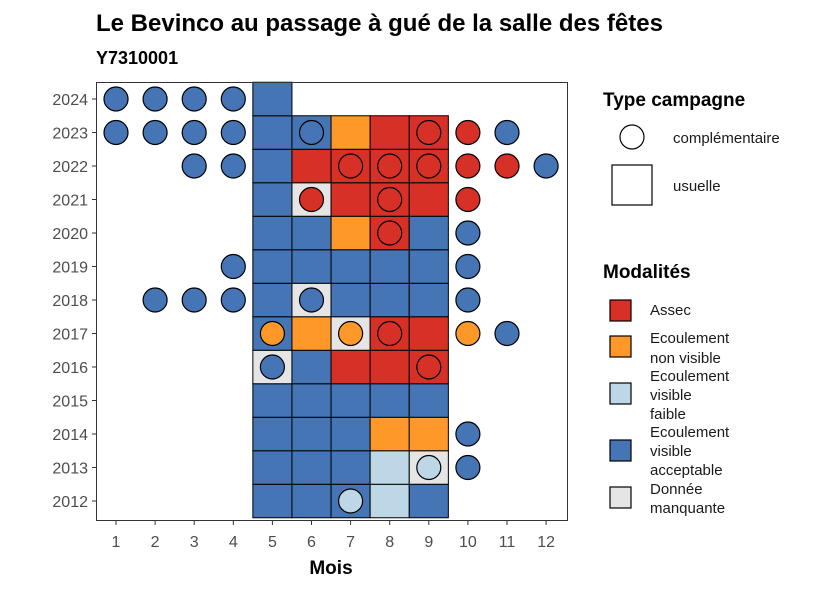 The image size is (826, 590). I want to click on legend-swatch-manq, so click(620, 497).